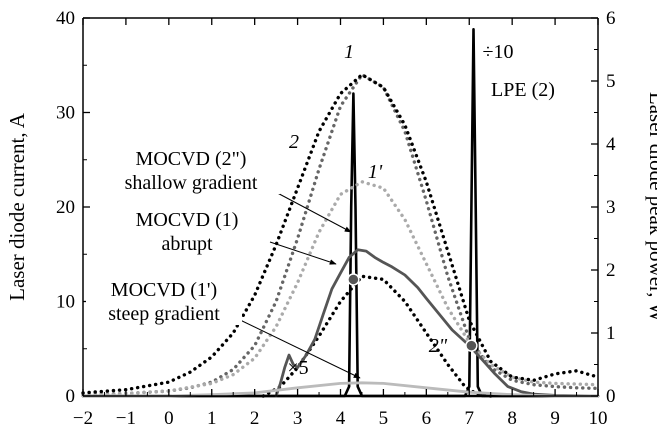 This screenshot has width=657, height=434. What do you see at coordinates (297, 368) in the screenshot?
I see `annotation-x5: ×5` at bounding box center [297, 368].